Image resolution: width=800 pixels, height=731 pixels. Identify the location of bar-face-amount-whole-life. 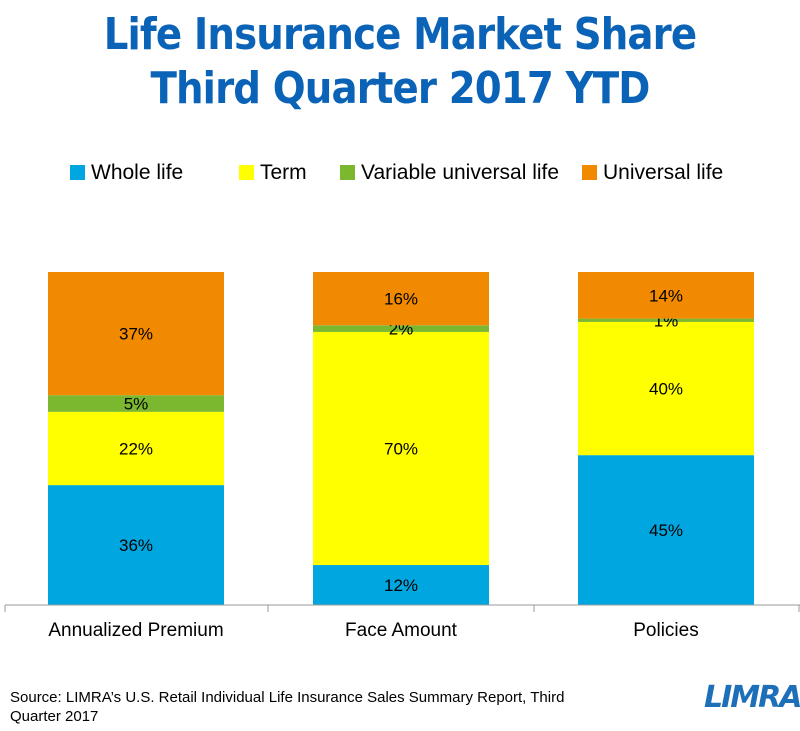
(401, 585).